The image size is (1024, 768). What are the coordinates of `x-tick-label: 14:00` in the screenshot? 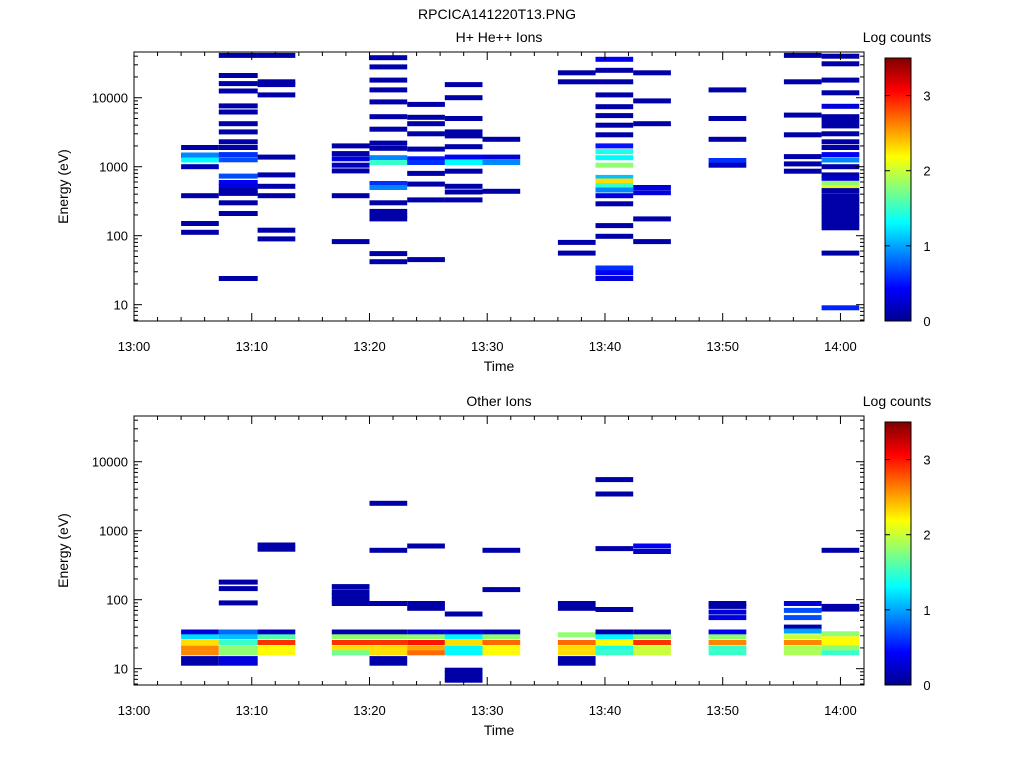 It's located at (840, 346).